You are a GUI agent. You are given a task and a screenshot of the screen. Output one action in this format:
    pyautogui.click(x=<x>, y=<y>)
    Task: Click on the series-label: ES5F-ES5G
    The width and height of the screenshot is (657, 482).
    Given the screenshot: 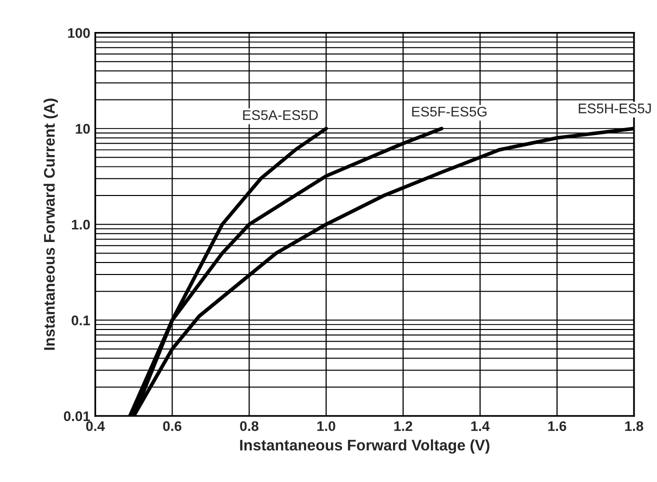 What is the action you would take?
    pyautogui.click(x=449, y=111)
    